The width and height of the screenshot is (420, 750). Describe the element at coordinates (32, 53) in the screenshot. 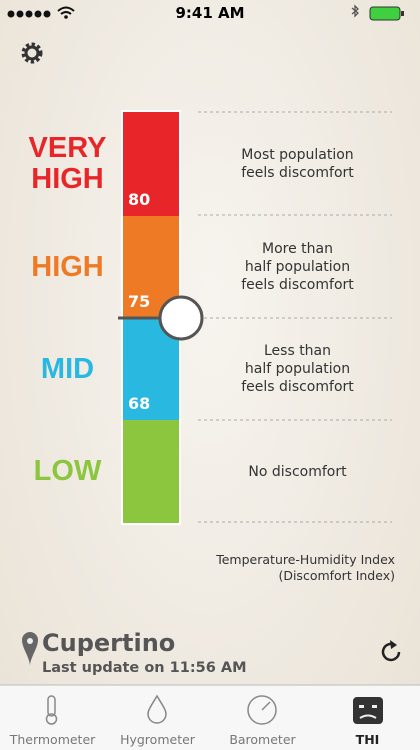

I see `settings-icon` at that location.